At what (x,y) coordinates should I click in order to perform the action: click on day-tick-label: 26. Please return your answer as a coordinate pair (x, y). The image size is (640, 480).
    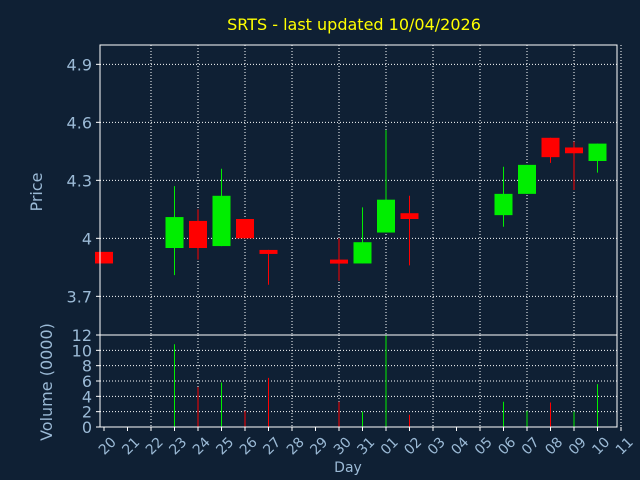
    Looking at the image, I should click on (249, 446).